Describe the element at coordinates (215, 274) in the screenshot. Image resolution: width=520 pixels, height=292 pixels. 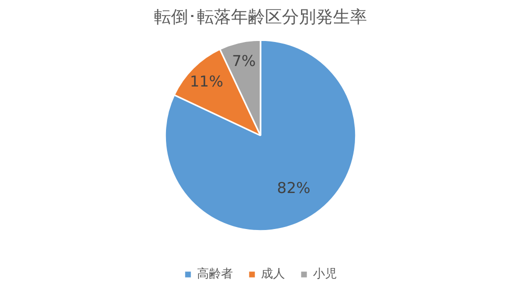
I see `legend-label: 高齢者` at that location.